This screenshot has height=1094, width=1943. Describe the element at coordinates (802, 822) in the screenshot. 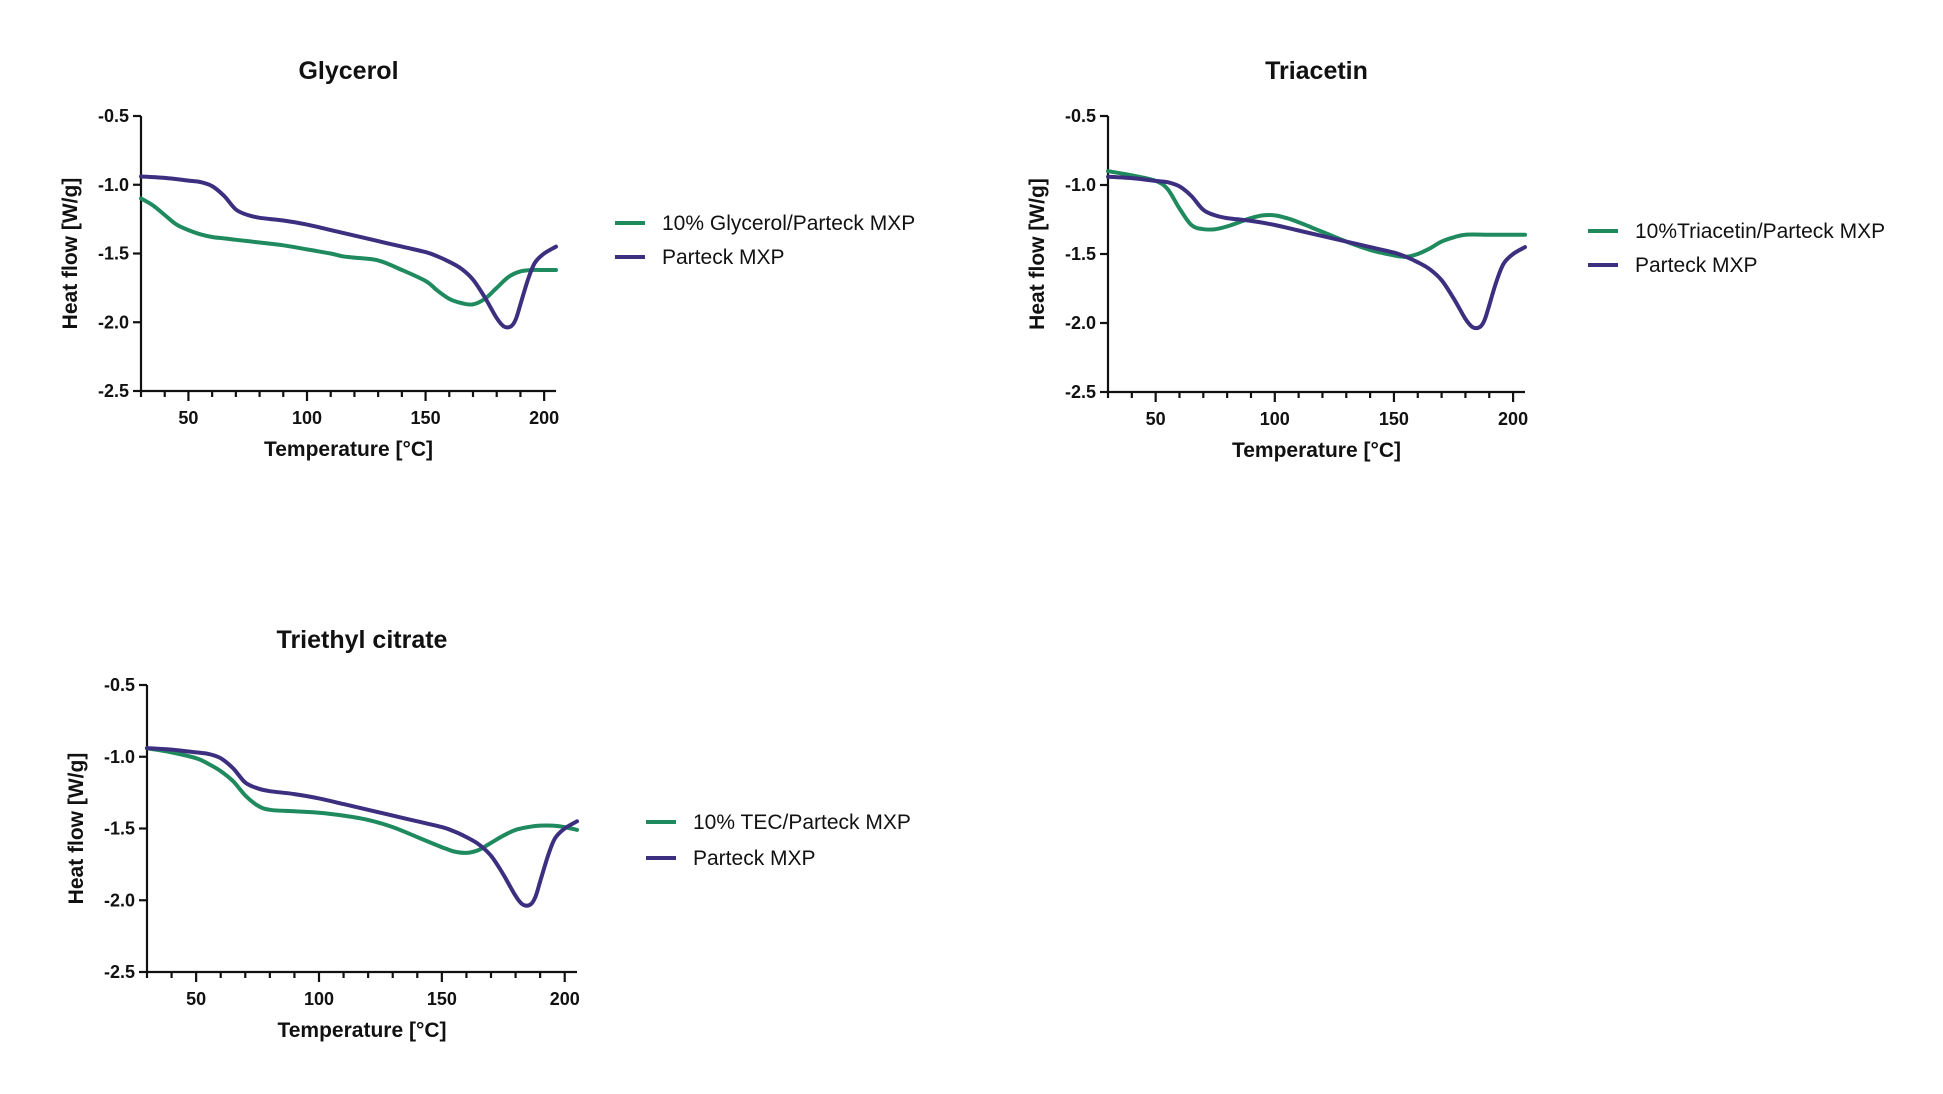

I see `legend-label: 10% TEC/Parteck MXP` at that location.